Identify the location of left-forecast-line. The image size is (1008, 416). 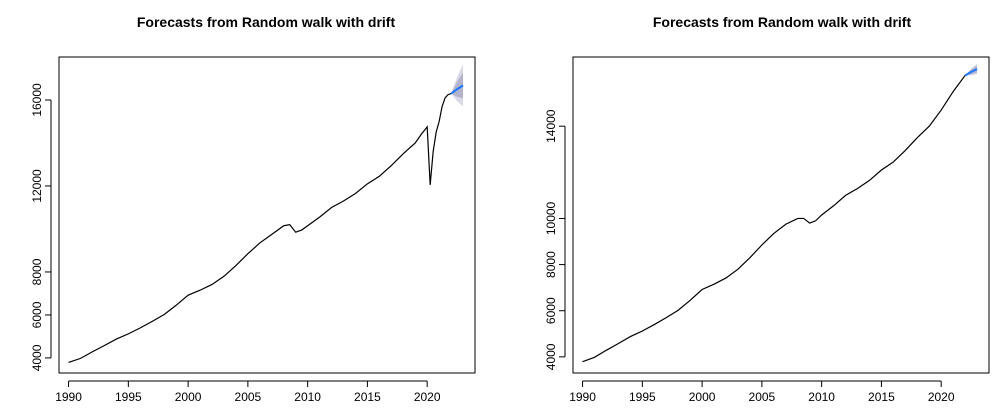
(457, 89).